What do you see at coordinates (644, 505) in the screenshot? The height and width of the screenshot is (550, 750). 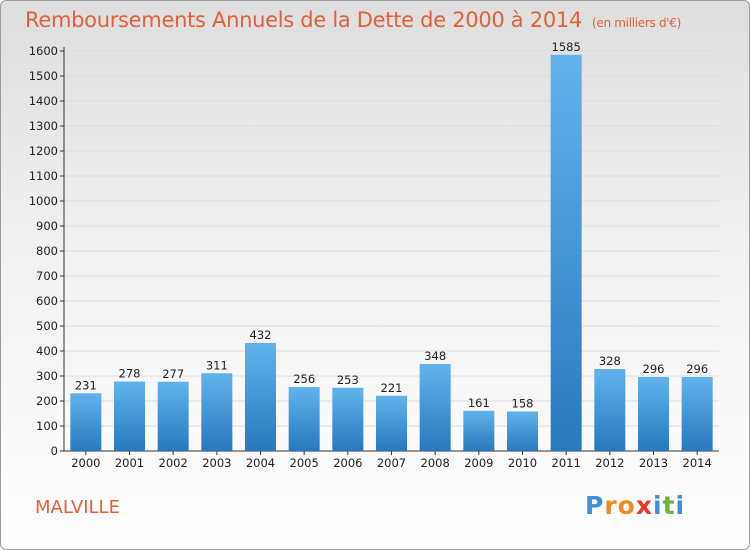 I see `logo-letter: x` at bounding box center [644, 505].